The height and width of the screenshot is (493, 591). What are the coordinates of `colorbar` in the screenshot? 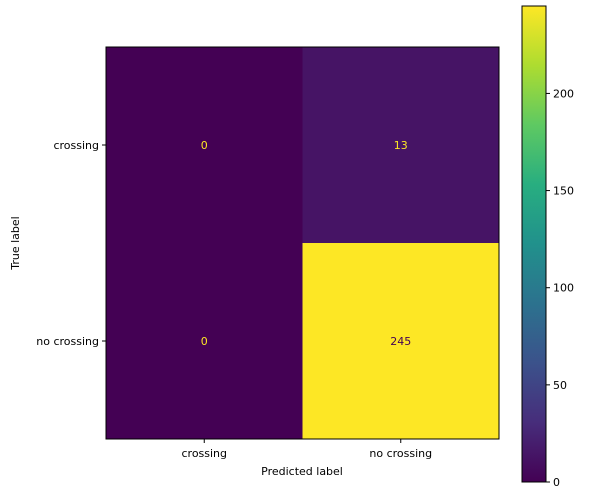 It's located at (534, 244).